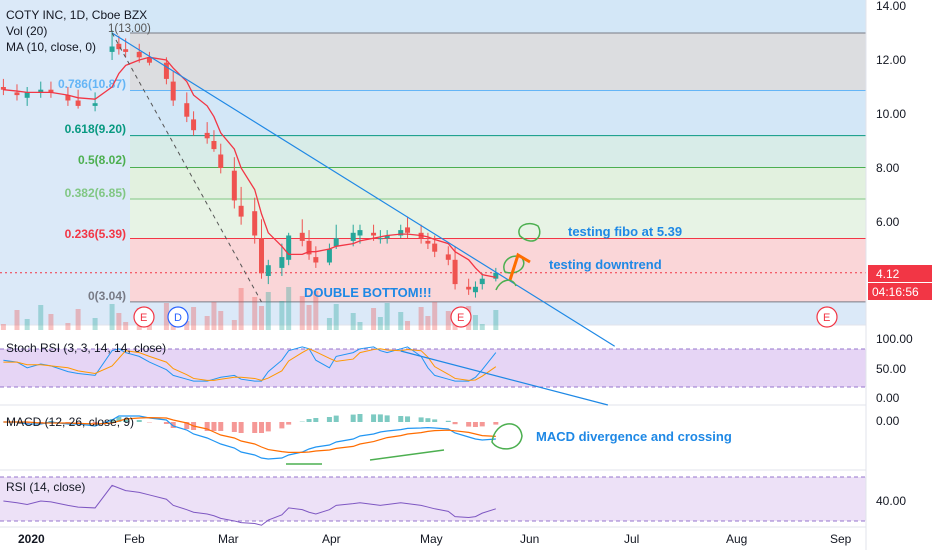 The height and width of the screenshot is (550, 932). I want to click on vol-legend: Vol (20), so click(26, 31).